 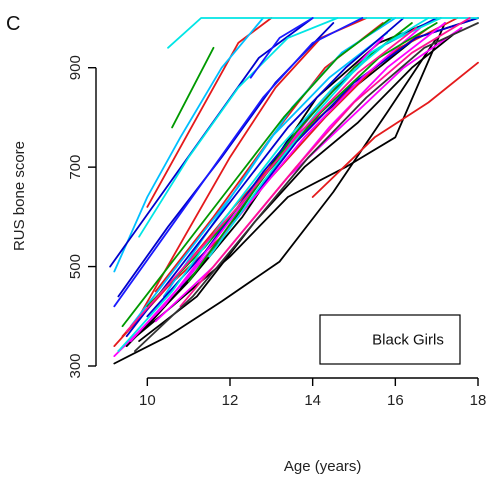 I want to click on legend-label: Black Girls, so click(x=408, y=340).